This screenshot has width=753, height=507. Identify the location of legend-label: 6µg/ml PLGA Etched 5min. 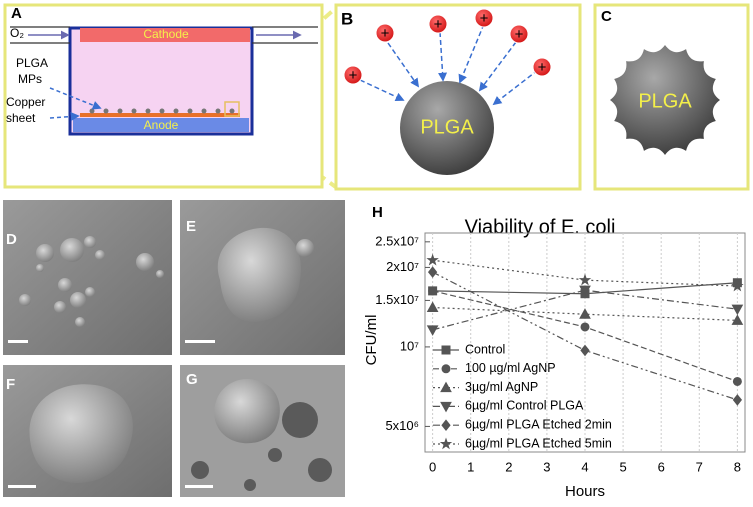
(538, 443).